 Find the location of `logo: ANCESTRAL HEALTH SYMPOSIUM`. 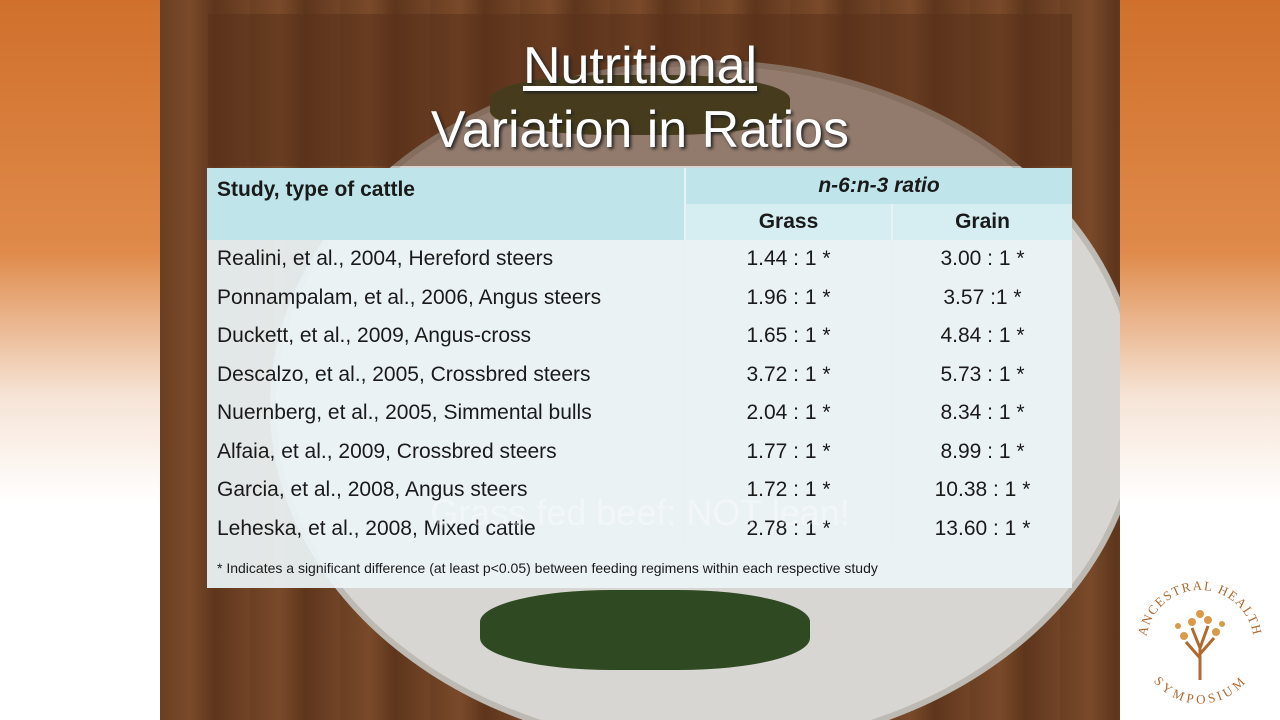

logo: ANCESTRAL HEALTH SYMPOSIUM is located at coordinates (1200, 642).